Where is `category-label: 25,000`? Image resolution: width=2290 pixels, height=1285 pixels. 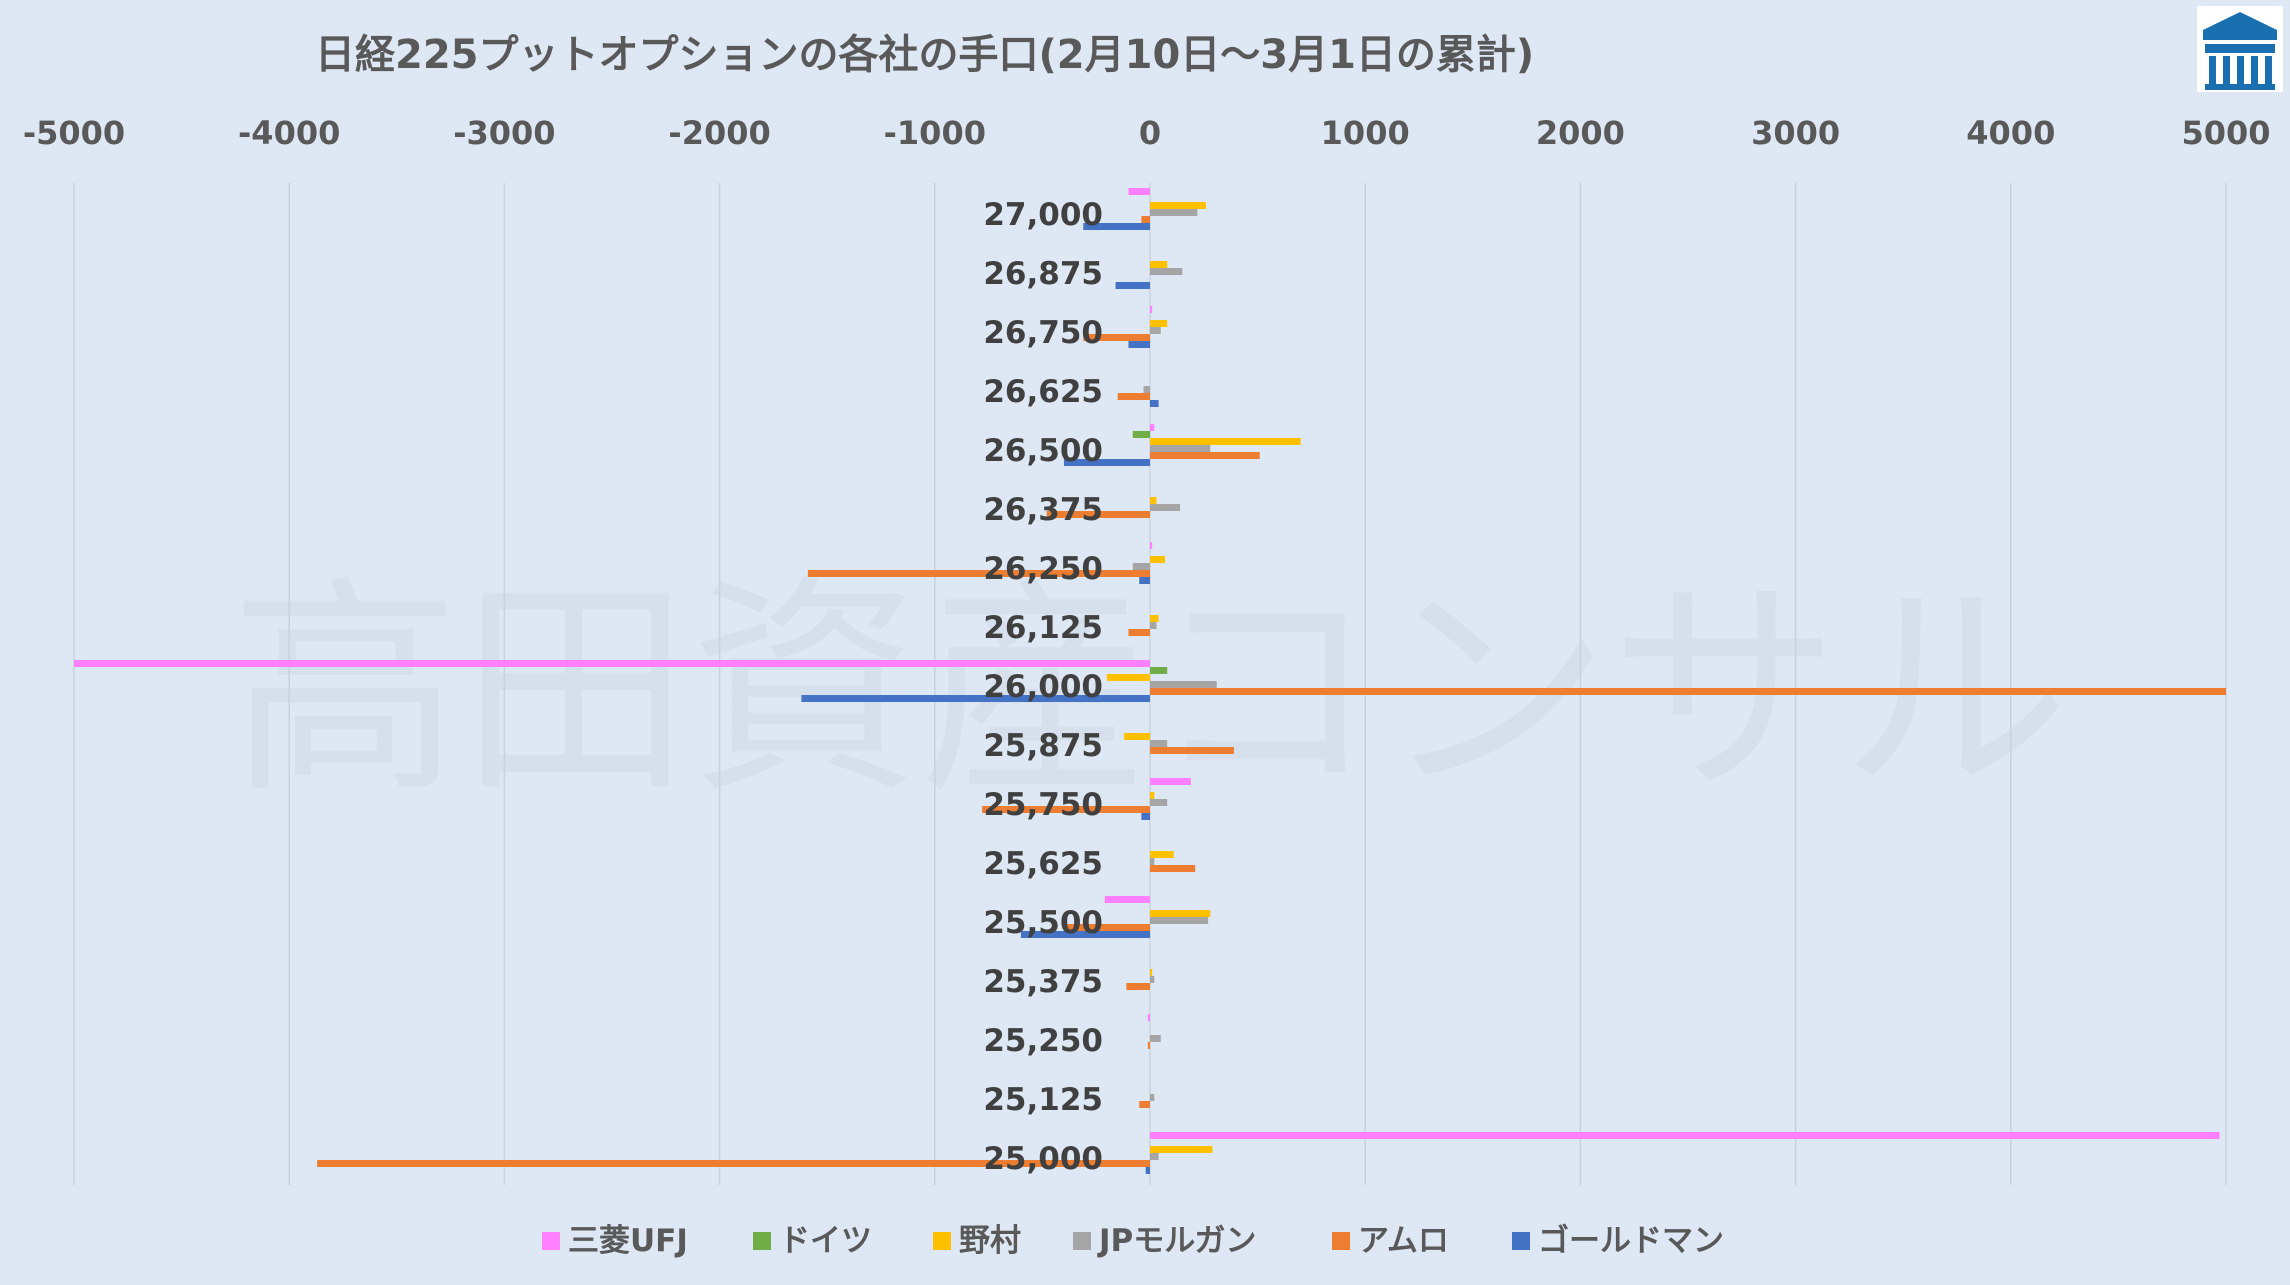 category-label: 25,000 is located at coordinates (1043, 1159).